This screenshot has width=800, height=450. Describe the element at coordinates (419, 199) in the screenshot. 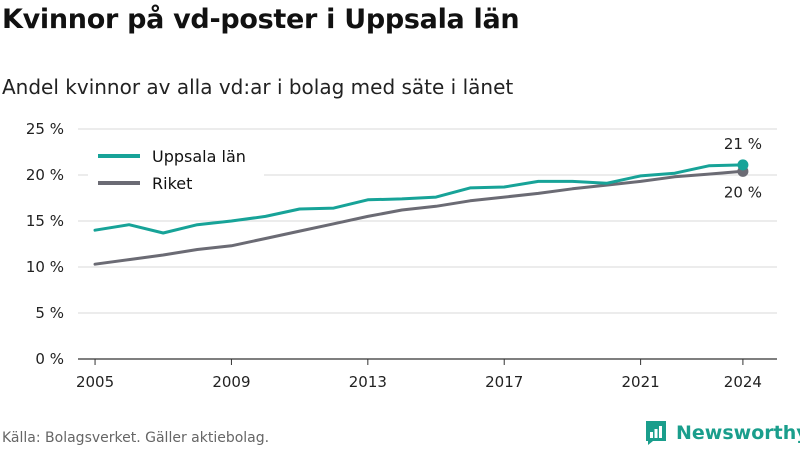

I see `series-line-uppsala-län` at that location.